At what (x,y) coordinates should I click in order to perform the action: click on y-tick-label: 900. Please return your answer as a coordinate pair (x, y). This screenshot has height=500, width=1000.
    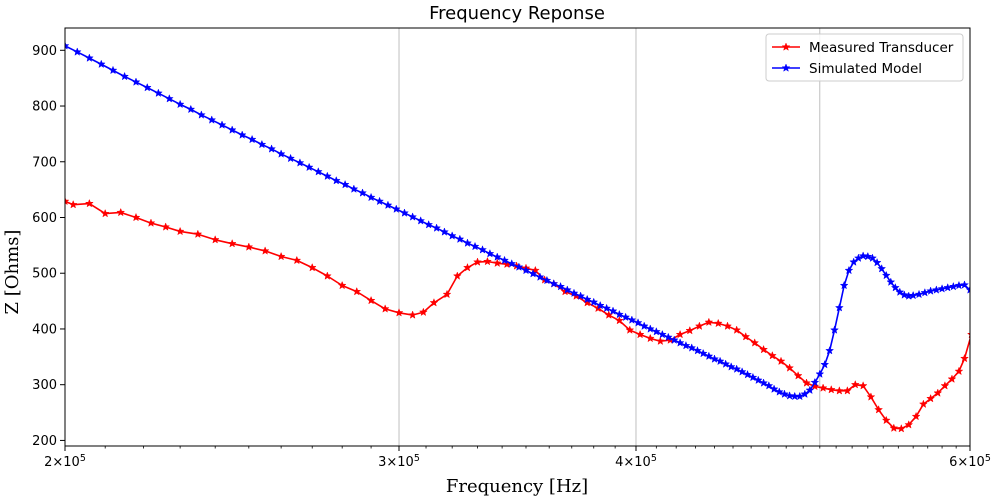
    Looking at the image, I should click on (44, 51).